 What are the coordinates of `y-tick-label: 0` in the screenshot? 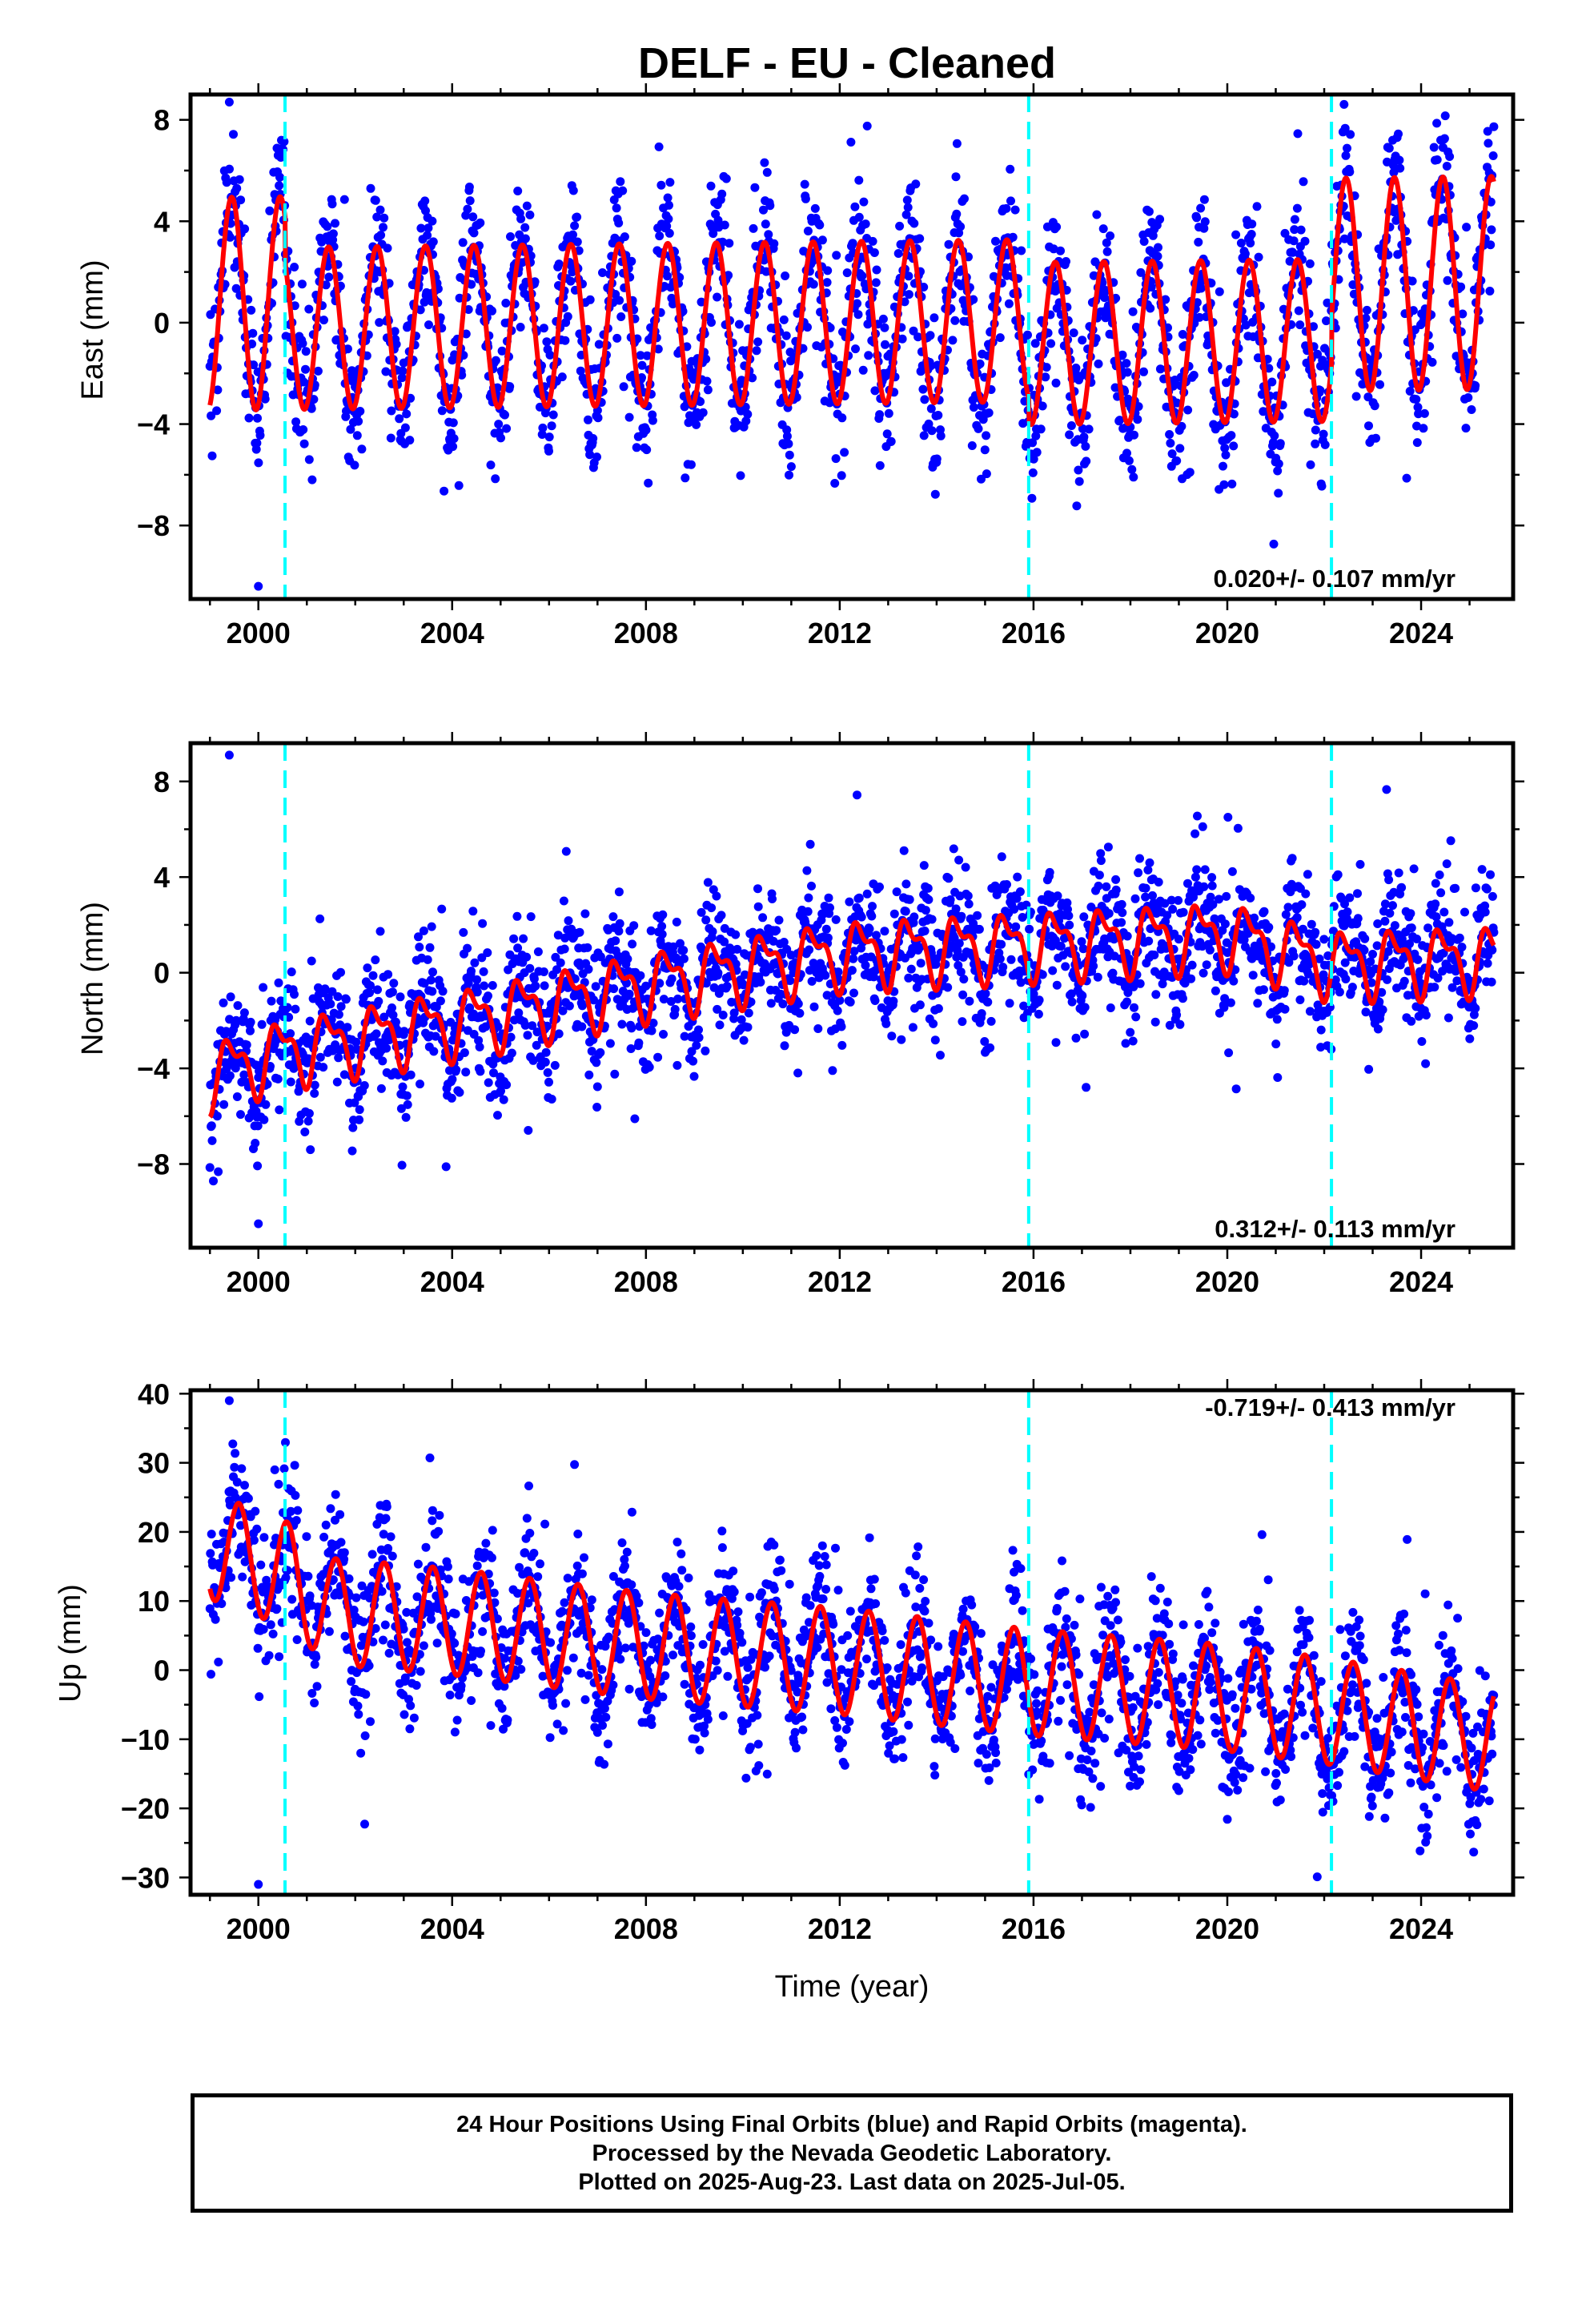 It's located at (162, 974).